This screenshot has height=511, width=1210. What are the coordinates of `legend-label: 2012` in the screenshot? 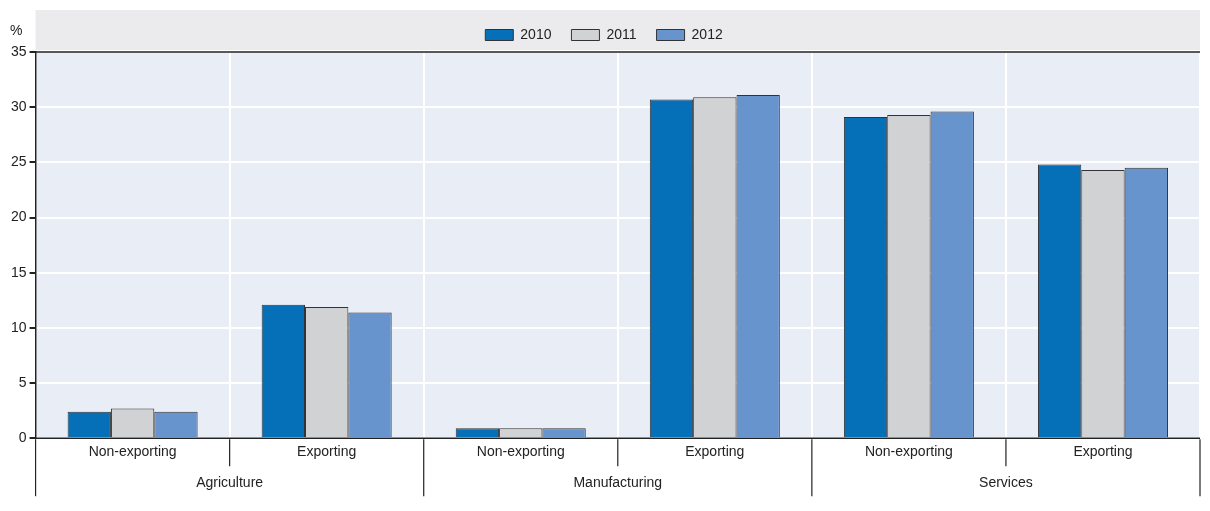 It's located at (707, 33).